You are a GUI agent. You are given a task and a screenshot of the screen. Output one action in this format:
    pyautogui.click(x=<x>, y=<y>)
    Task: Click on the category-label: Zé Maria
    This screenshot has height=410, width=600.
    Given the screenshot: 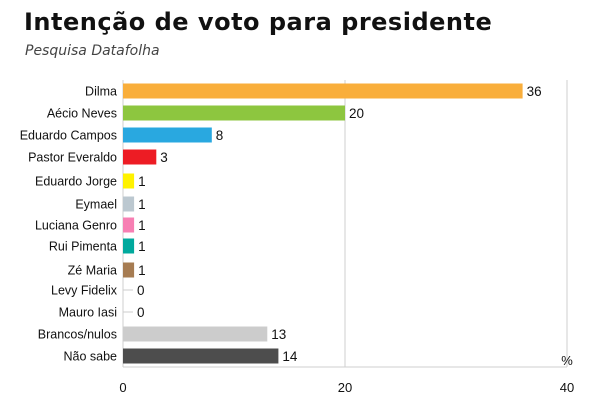 What is the action you would take?
    pyautogui.click(x=92, y=271)
    